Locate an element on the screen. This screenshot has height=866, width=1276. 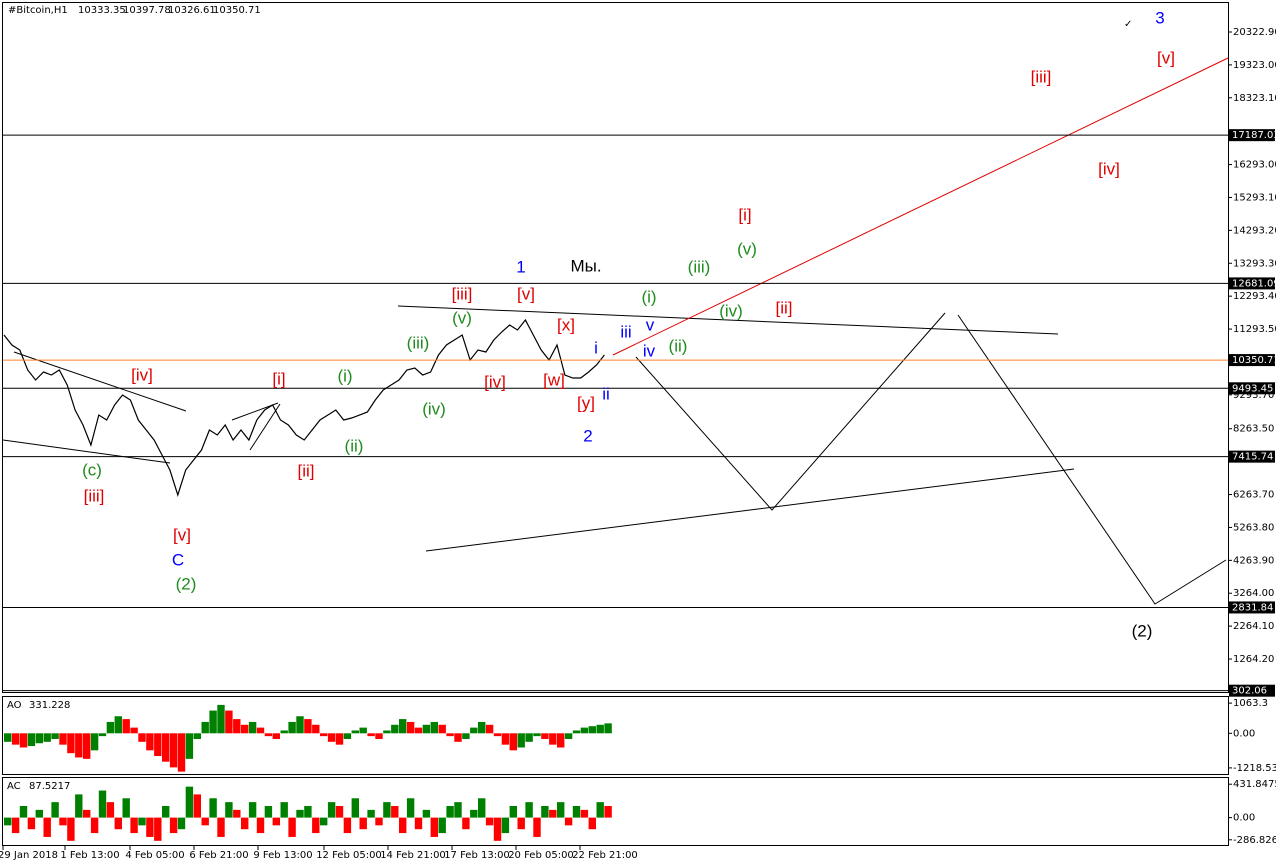
wave-label: (2) is located at coordinates (186, 583).